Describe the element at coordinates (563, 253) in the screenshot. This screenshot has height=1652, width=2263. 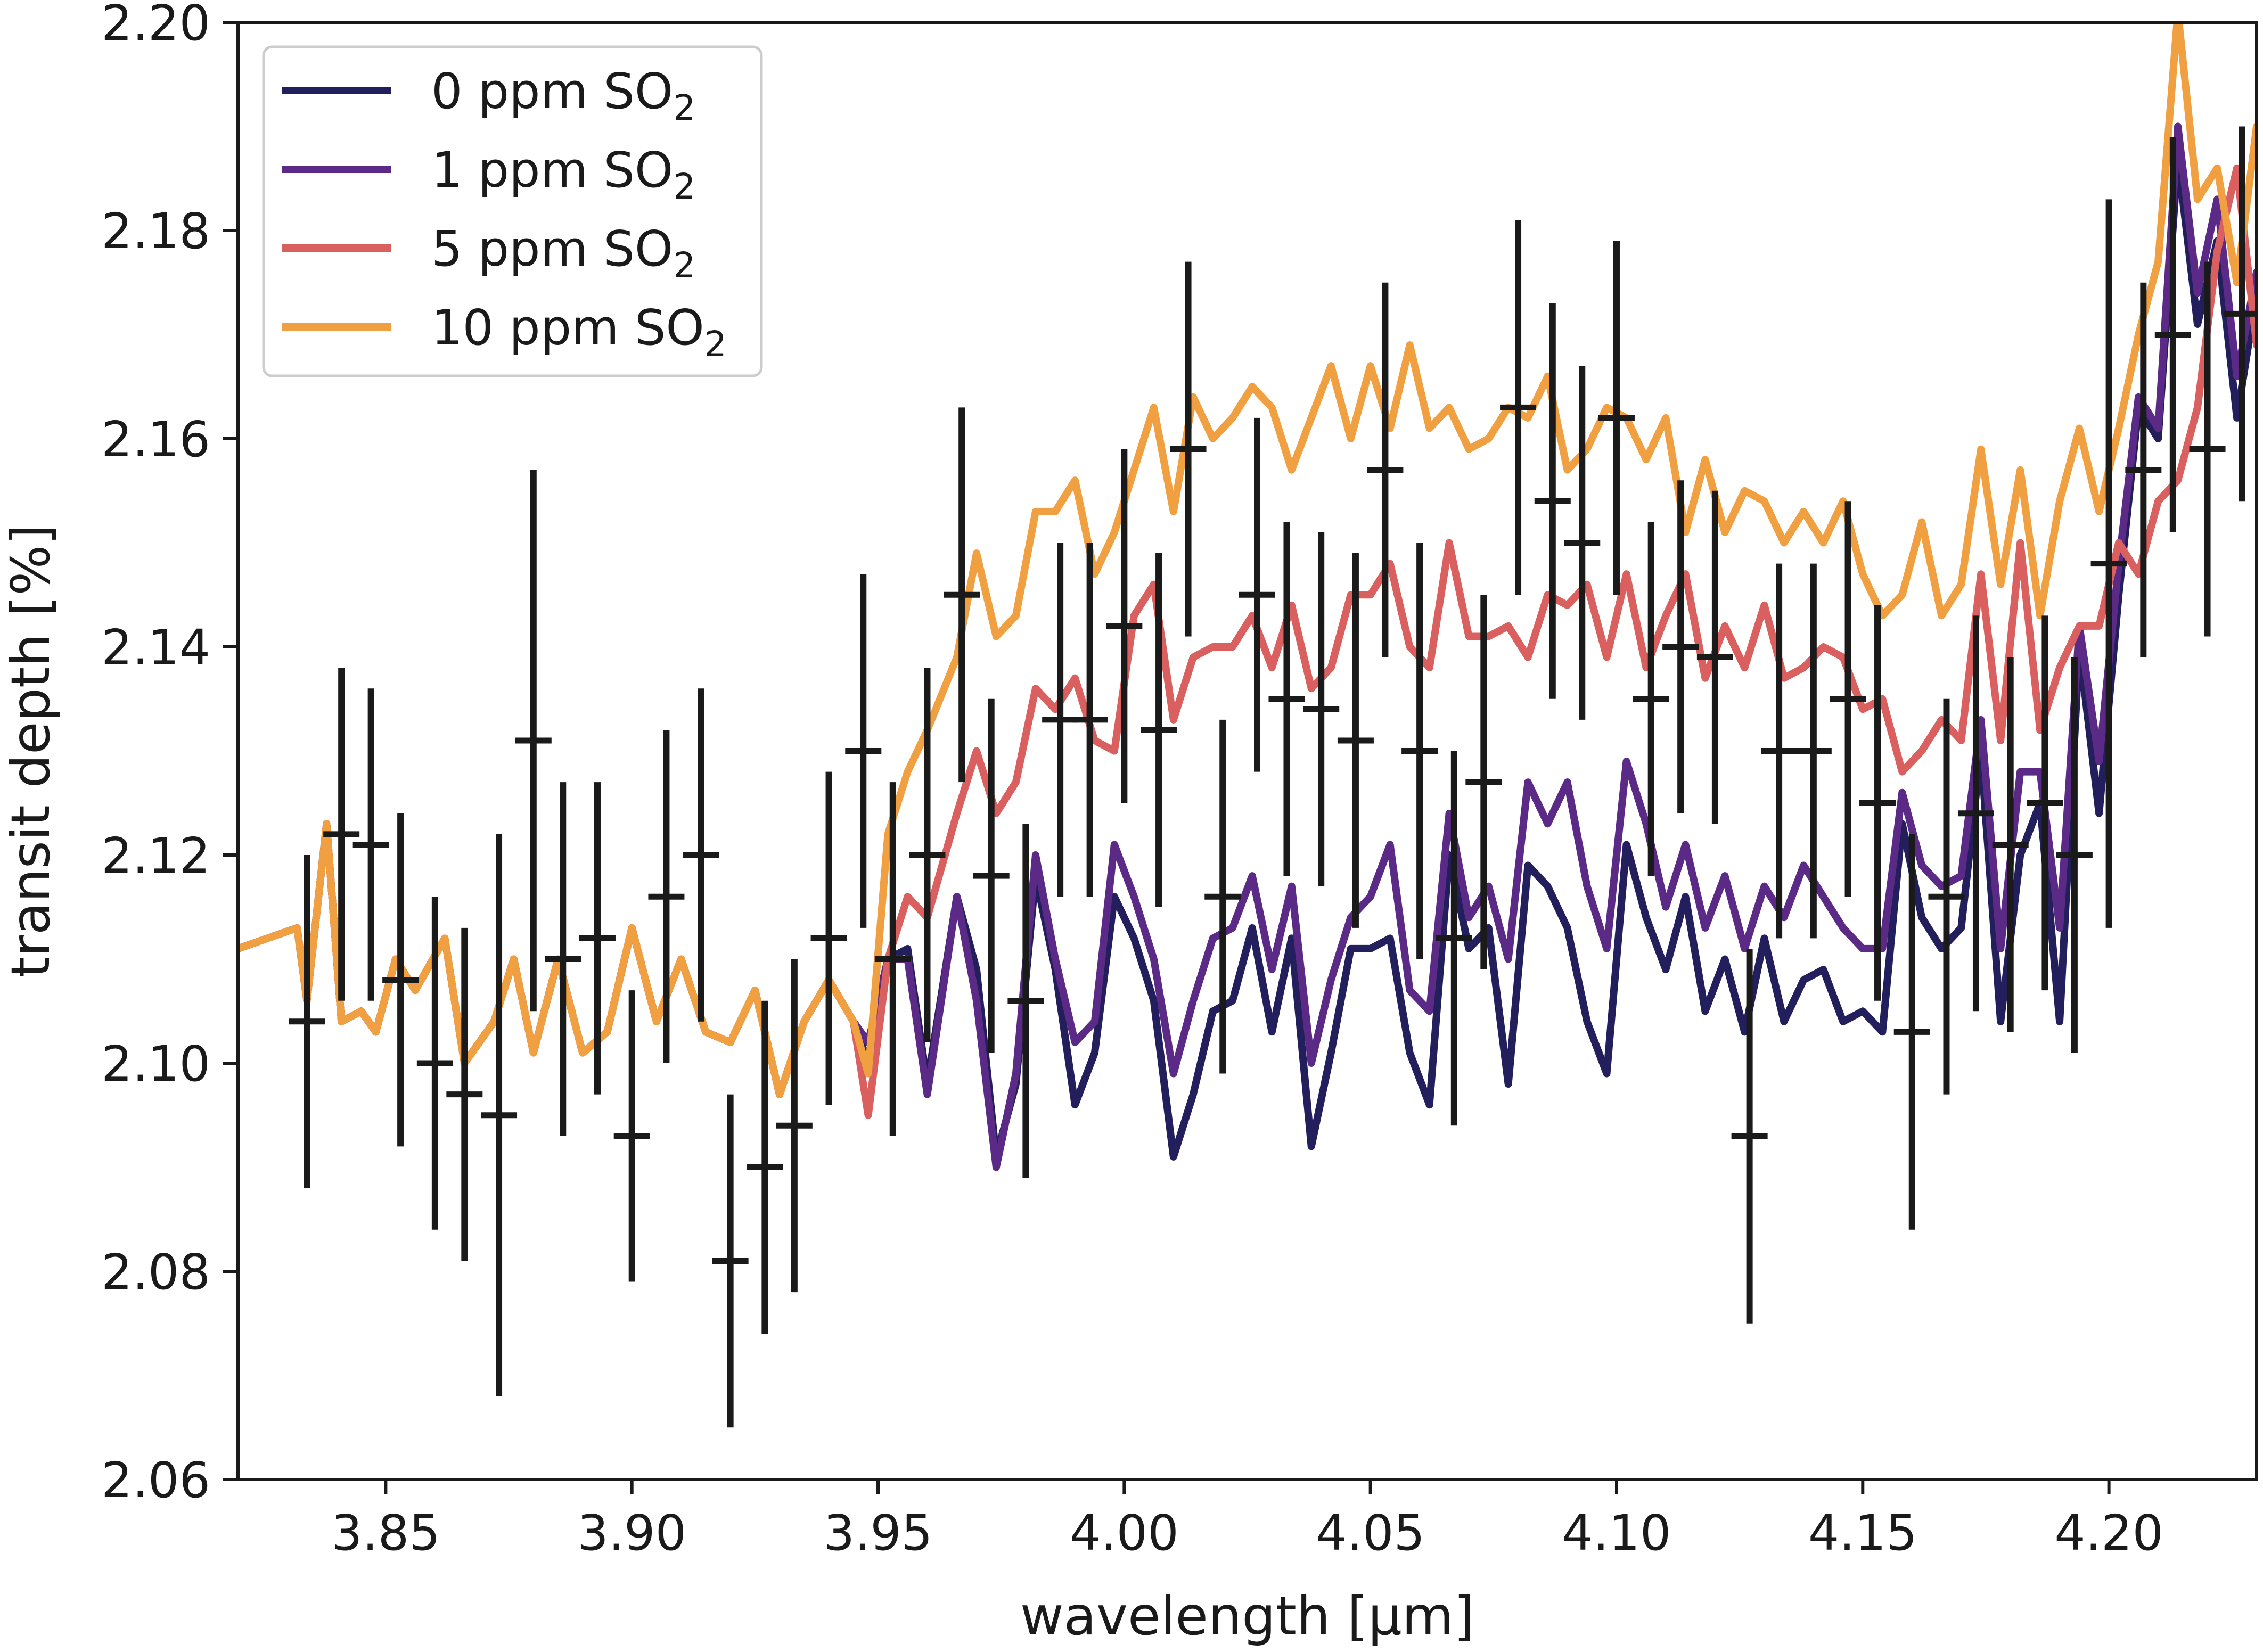
I see `legend-label: 5 ppm SO2` at that location.